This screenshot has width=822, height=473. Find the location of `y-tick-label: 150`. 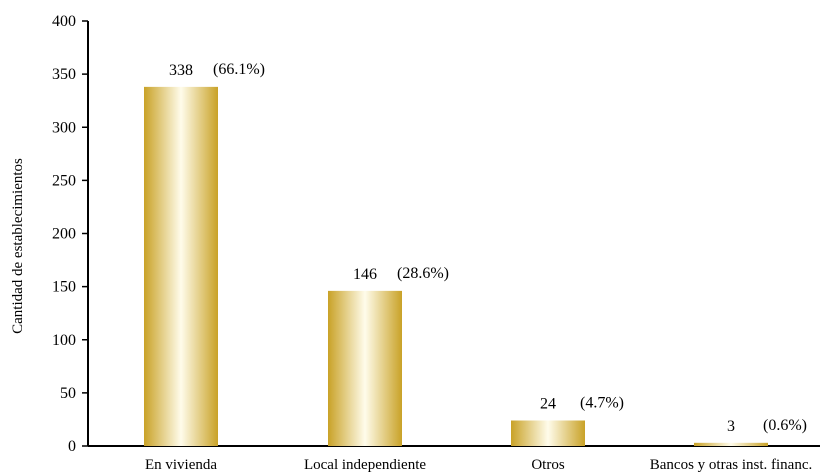

y-tick-label: 150 is located at coordinates (64, 287).